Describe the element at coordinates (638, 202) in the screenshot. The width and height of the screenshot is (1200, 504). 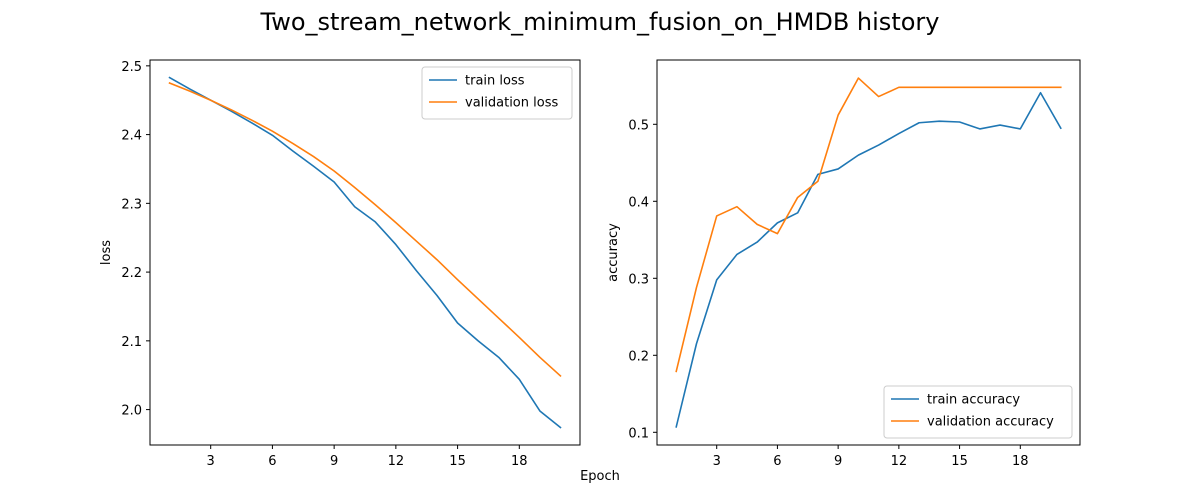
I see `accuracy-y-tick-label: 0.4` at that location.